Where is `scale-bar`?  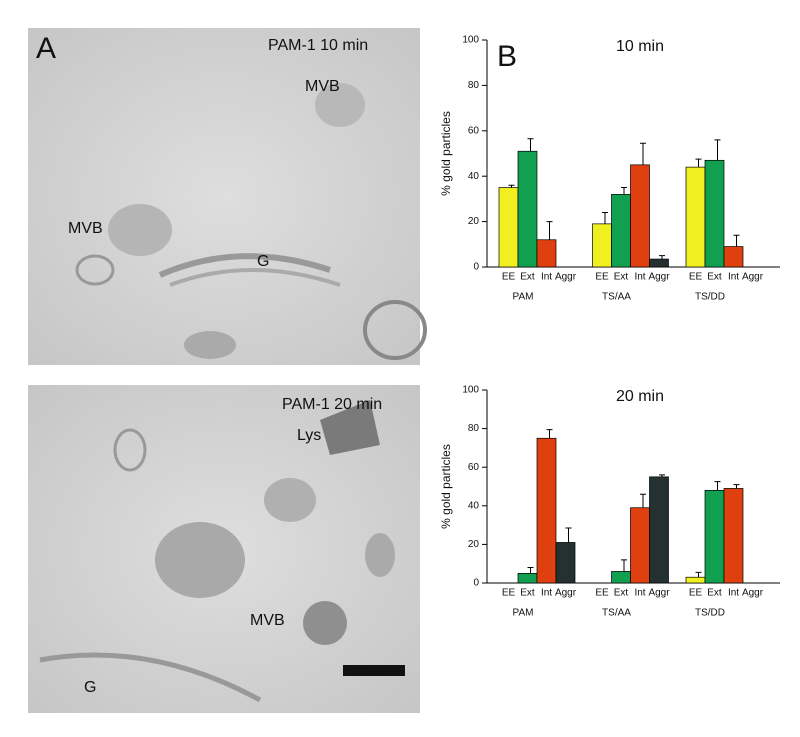
scale-bar is located at coordinates (374, 670).